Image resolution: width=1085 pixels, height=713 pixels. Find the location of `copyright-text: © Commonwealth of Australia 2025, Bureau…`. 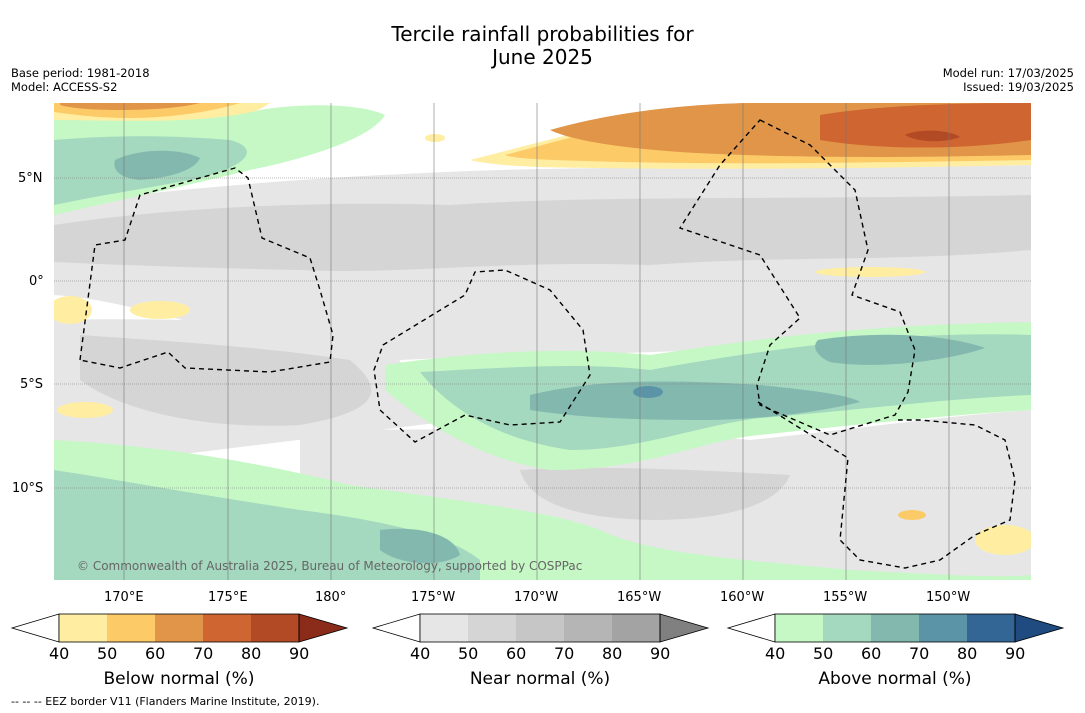

copyright-text: © Commonwealth of Australia 2025, Bureau… is located at coordinates (330, 566).